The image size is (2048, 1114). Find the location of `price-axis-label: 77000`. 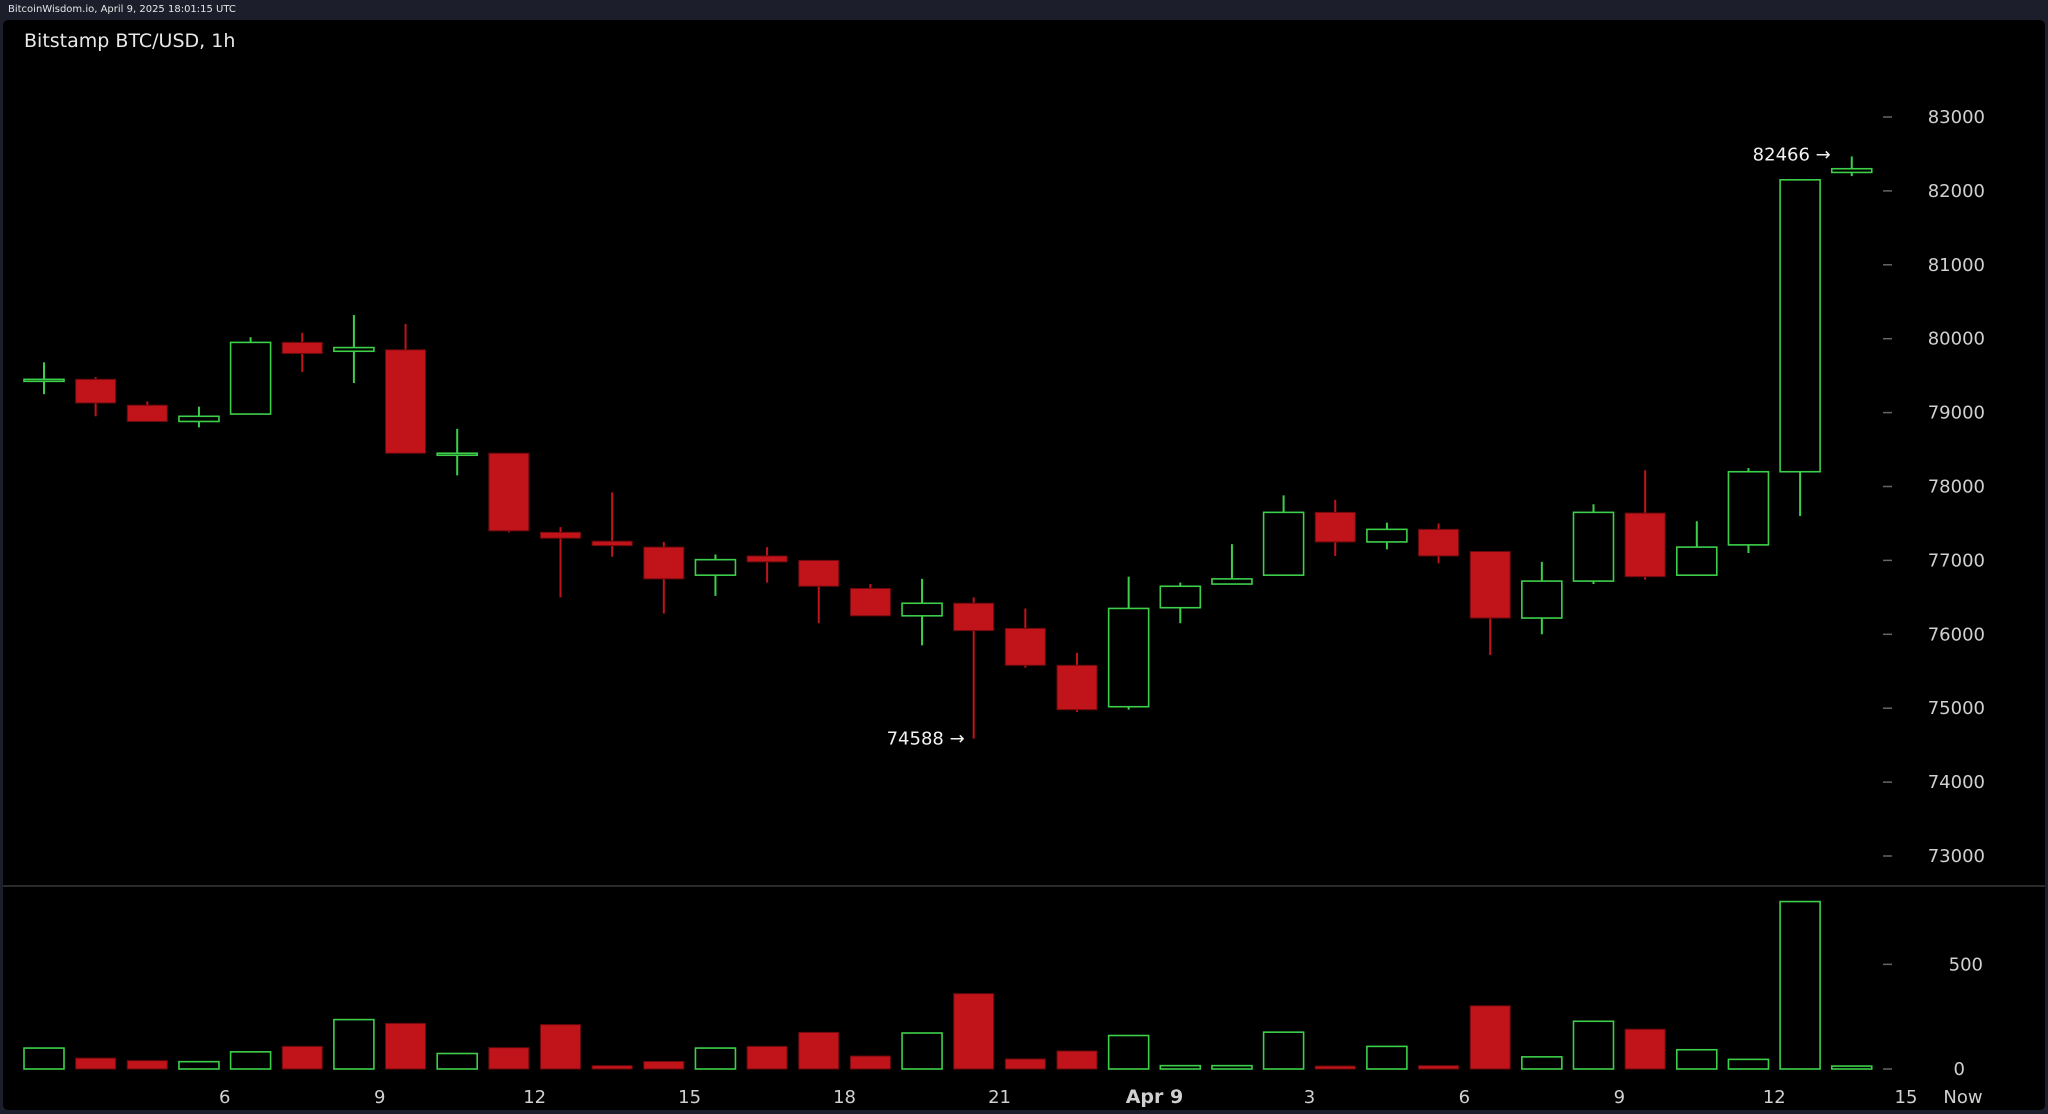

price-axis-label: 77000 is located at coordinates (1956, 560).